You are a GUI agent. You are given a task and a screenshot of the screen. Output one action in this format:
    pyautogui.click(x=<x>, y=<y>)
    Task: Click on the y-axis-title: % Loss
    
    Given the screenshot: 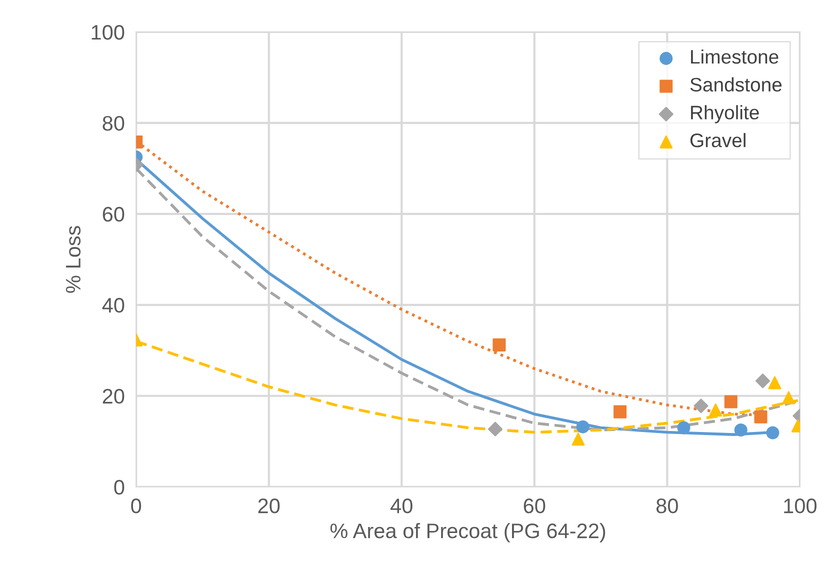 What is the action you would take?
    pyautogui.click(x=73, y=259)
    